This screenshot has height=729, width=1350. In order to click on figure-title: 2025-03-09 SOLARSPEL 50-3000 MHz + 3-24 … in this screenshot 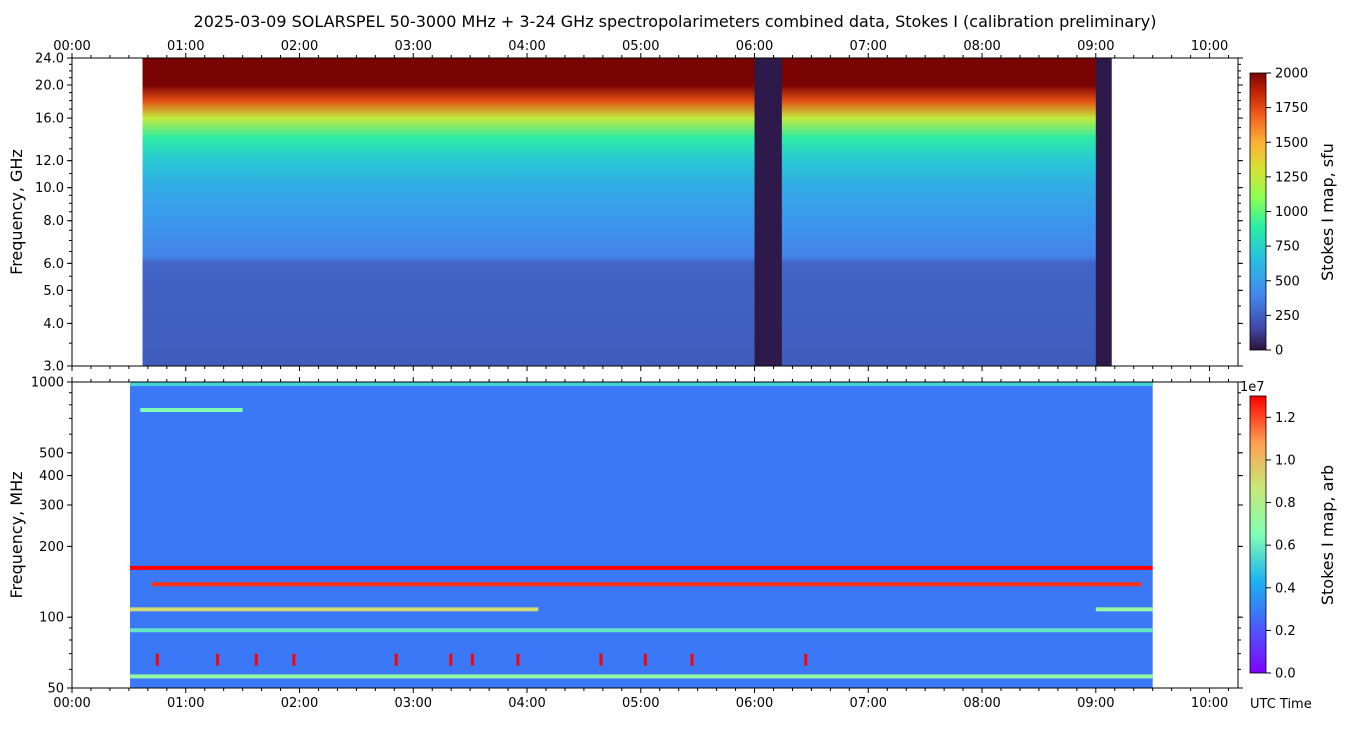, I will do `click(675, 21)`.